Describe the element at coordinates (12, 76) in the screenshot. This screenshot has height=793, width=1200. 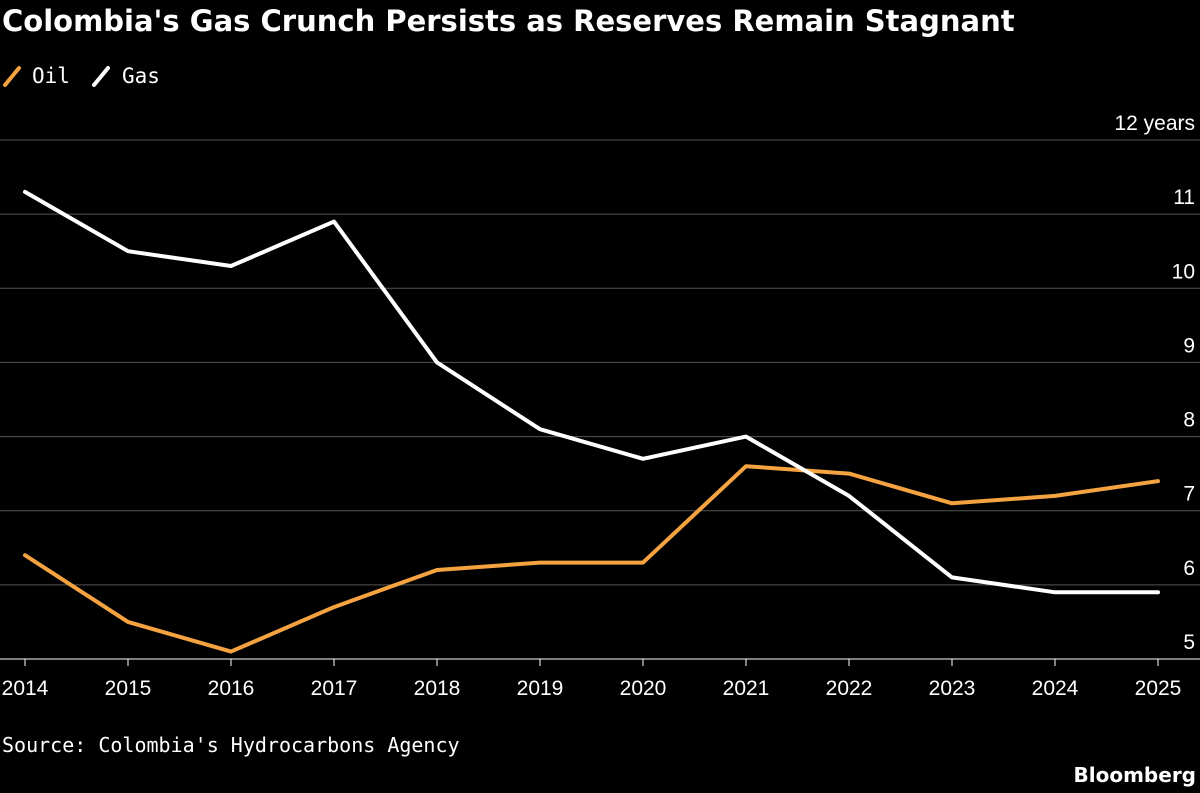
I see `oil-swatch-icon` at that location.